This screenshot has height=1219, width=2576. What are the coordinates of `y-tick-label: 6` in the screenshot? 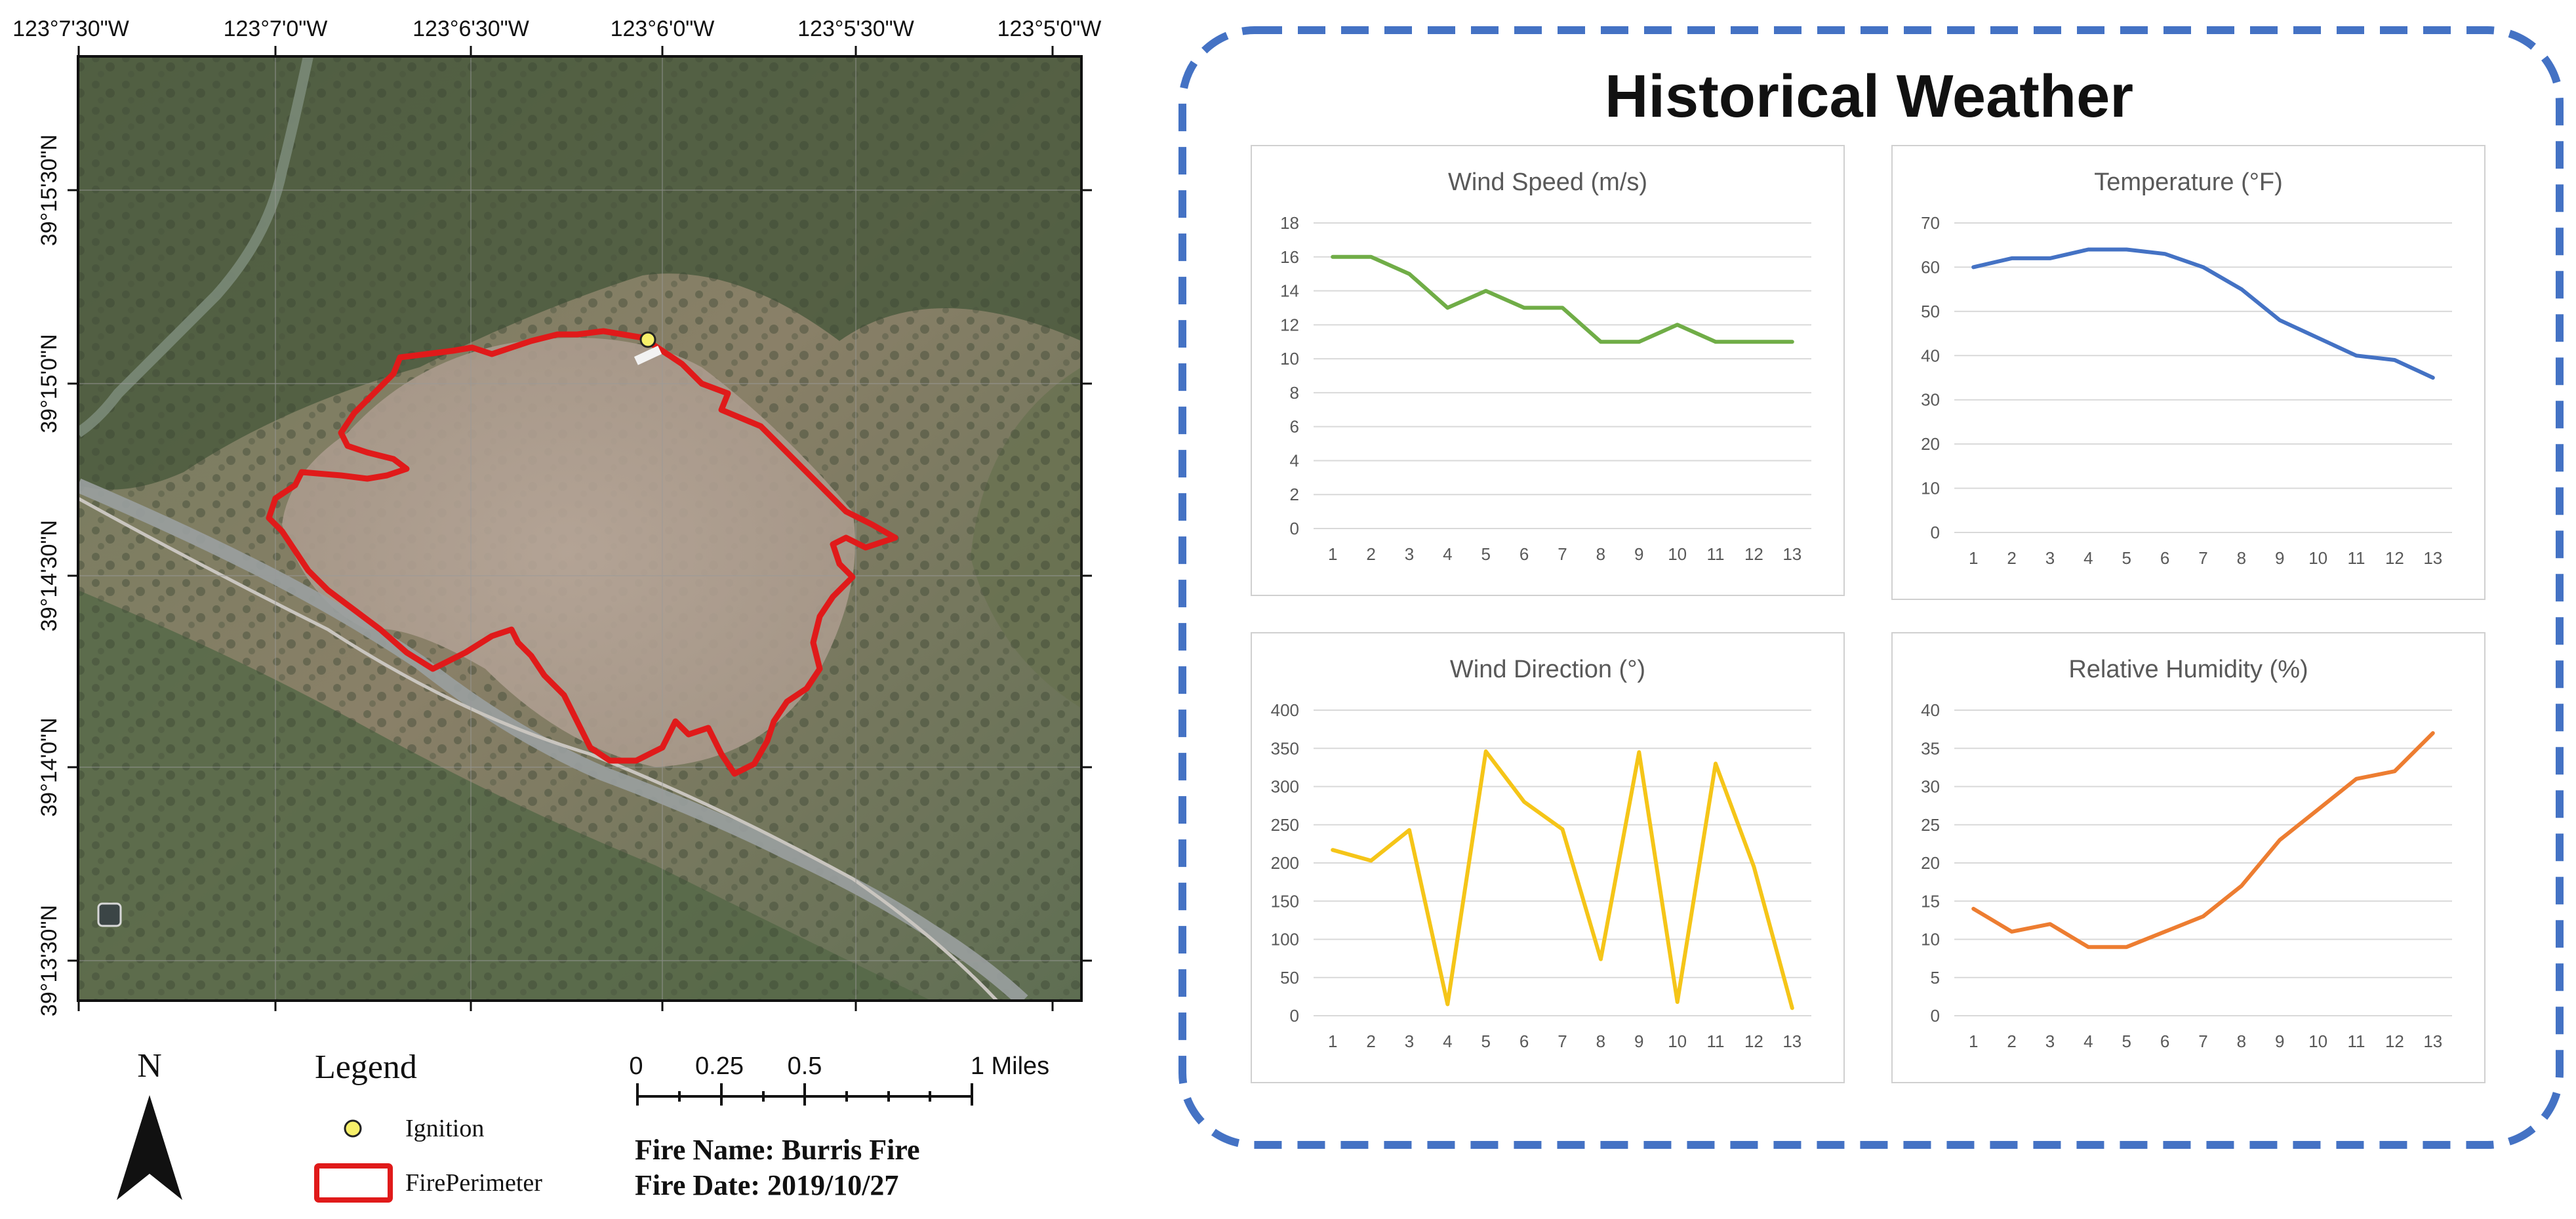 It's located at (1294, 427).